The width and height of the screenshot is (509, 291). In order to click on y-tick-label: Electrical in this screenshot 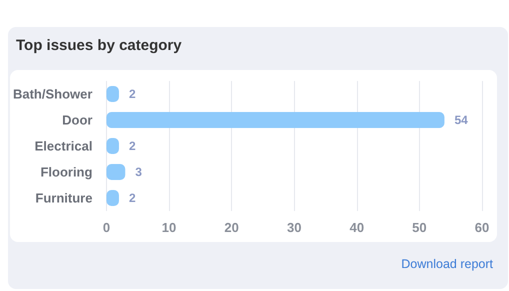, I will do `click(63, 146)`.